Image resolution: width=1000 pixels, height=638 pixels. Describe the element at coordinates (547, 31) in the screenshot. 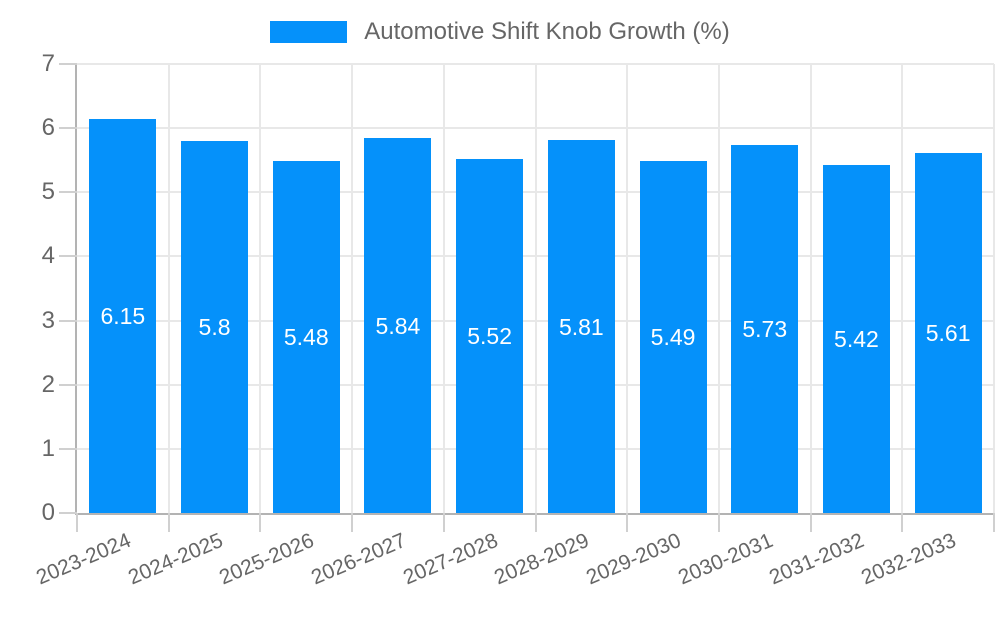

I see `legend-label: Automotive Shift Knob Growth (%)` at that location.